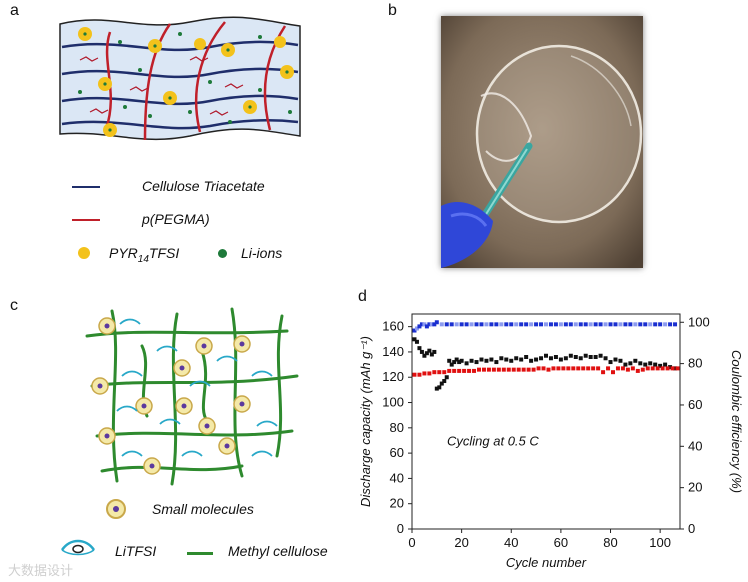  I want to click on x-tick-label: 100, so click(660, 542).